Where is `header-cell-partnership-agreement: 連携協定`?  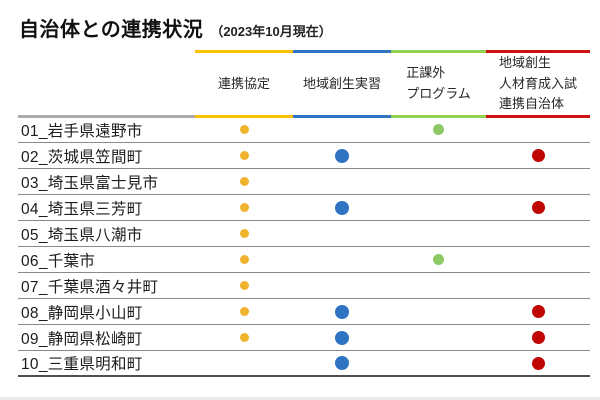 header-cell-partnership-agreement: 連携協定 is located at coordinates (244, 84).